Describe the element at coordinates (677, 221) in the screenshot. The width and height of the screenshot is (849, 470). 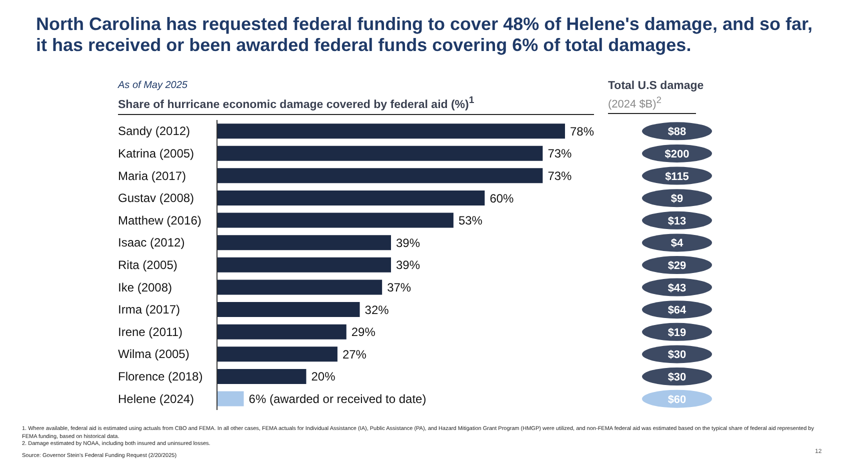
I see `data-label: $13` at that location.